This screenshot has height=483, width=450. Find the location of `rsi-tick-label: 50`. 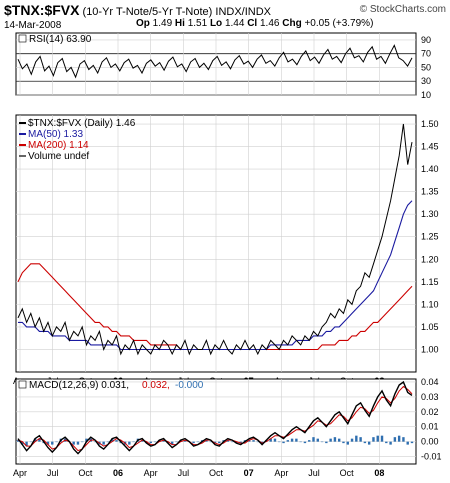

rsi-tick-label: 50 is located at coordinates (426, 67).